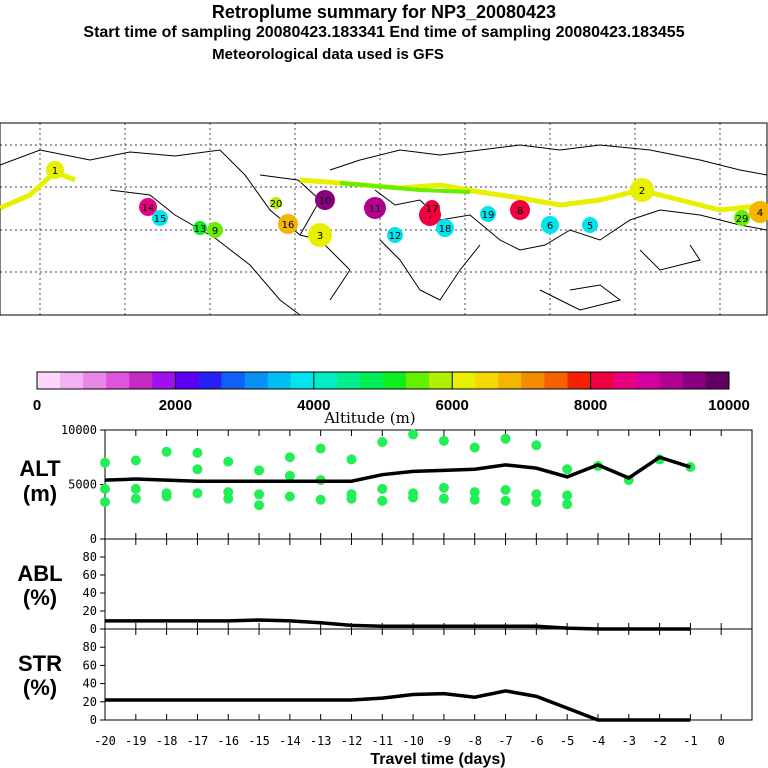 The height and width of the screenshot is (768, 768). Describe the element at coordinates (105, 741) in the screenshot. I see `x-tick-label: -20` at that location.